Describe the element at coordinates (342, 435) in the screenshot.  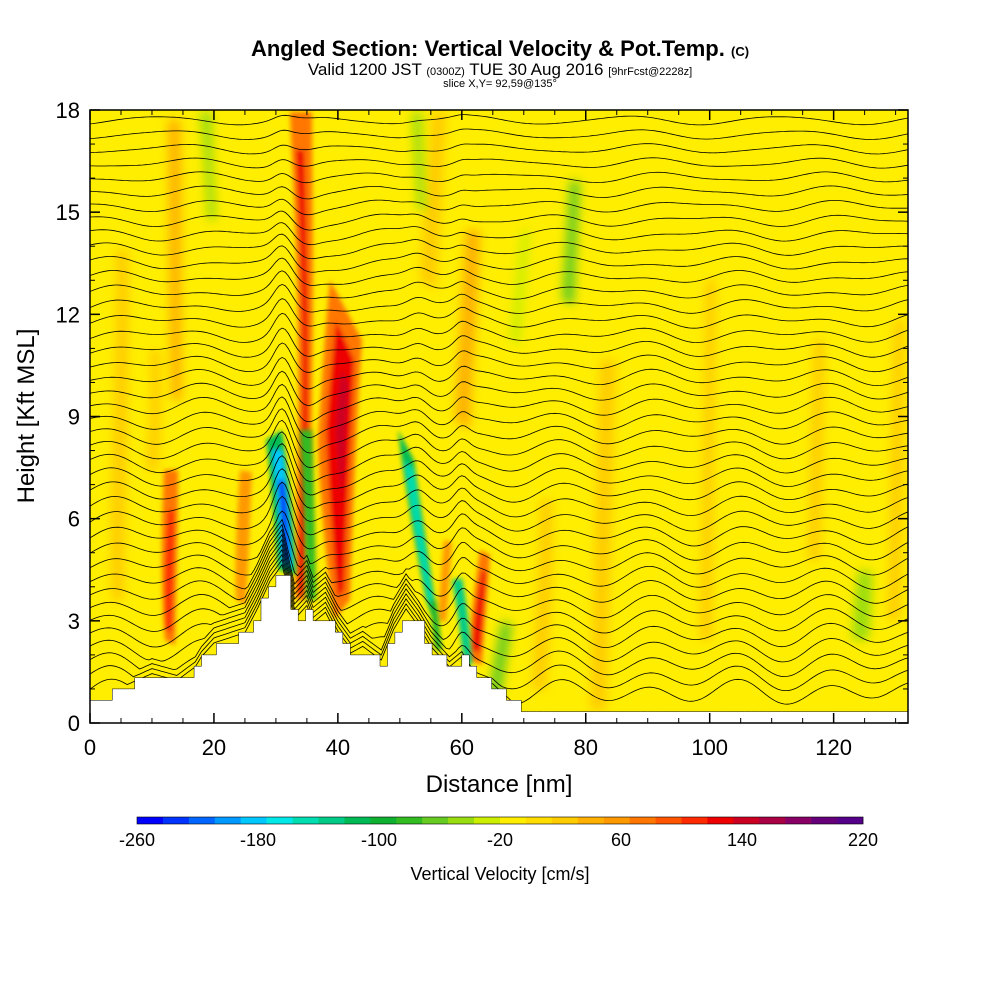
I see `updraft-core-peak` at that location.